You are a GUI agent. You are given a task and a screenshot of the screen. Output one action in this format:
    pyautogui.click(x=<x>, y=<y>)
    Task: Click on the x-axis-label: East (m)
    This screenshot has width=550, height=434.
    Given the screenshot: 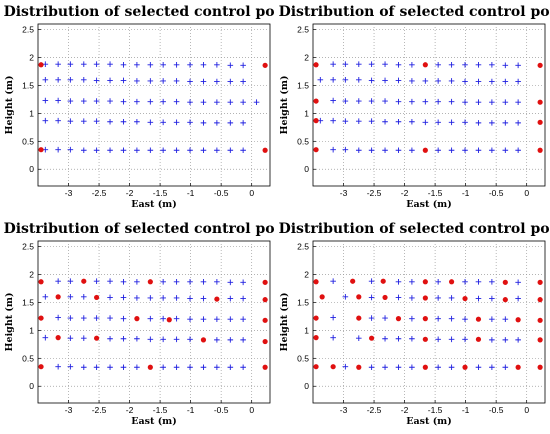 What is the action you would take?
    pyautogui.click(x=153, y=421)
    